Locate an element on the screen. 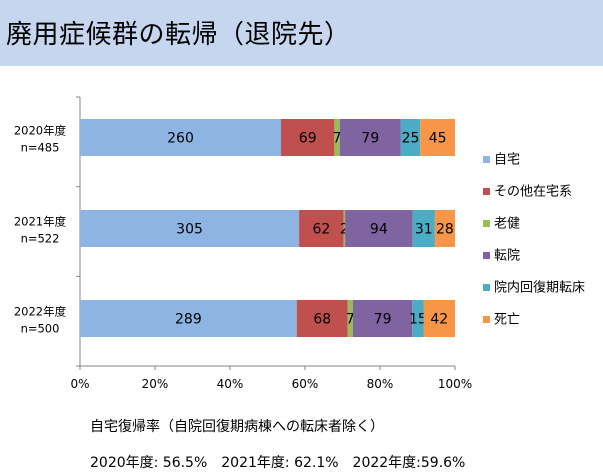 The width and height of the screenshot is (603, 473). data-label: 62 is located at coordinates (321, 230).